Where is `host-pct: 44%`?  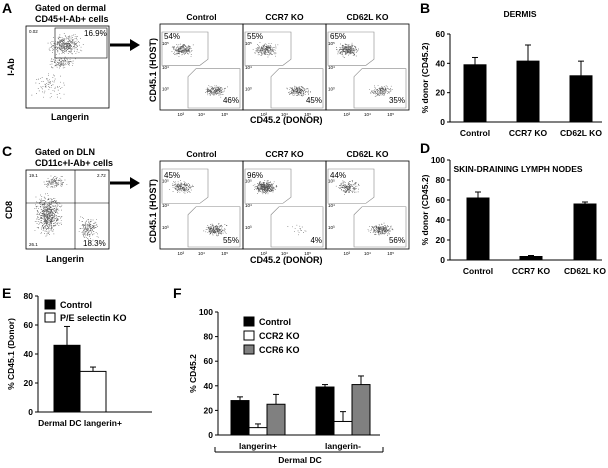 host-pct: 44% is located at coordinates (338, 175).